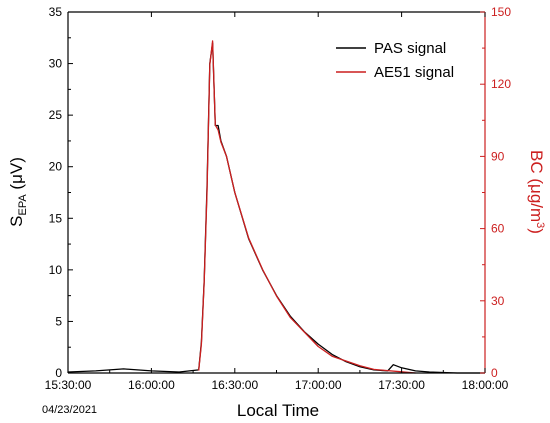 This screenshot has width=550, height=423. I want to click on x-tick-label: 17:00:00, so click(318, 385).